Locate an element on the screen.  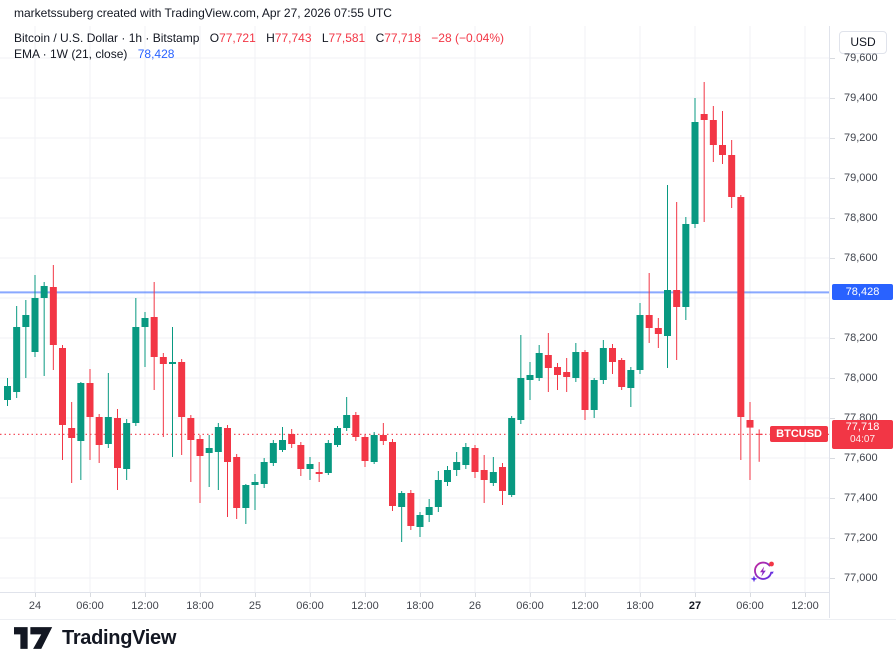
low-label: L is located at coordinates (325, 38).